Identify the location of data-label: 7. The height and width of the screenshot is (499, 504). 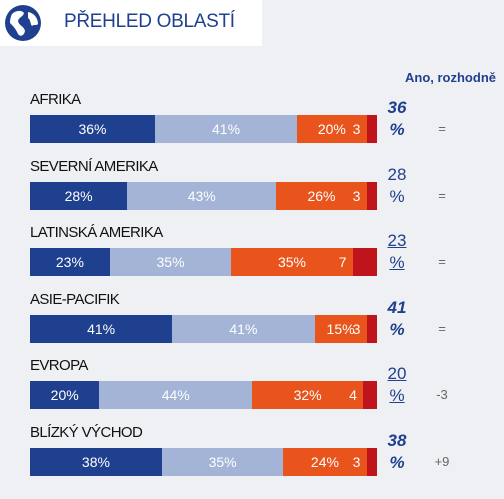
(342, 262).